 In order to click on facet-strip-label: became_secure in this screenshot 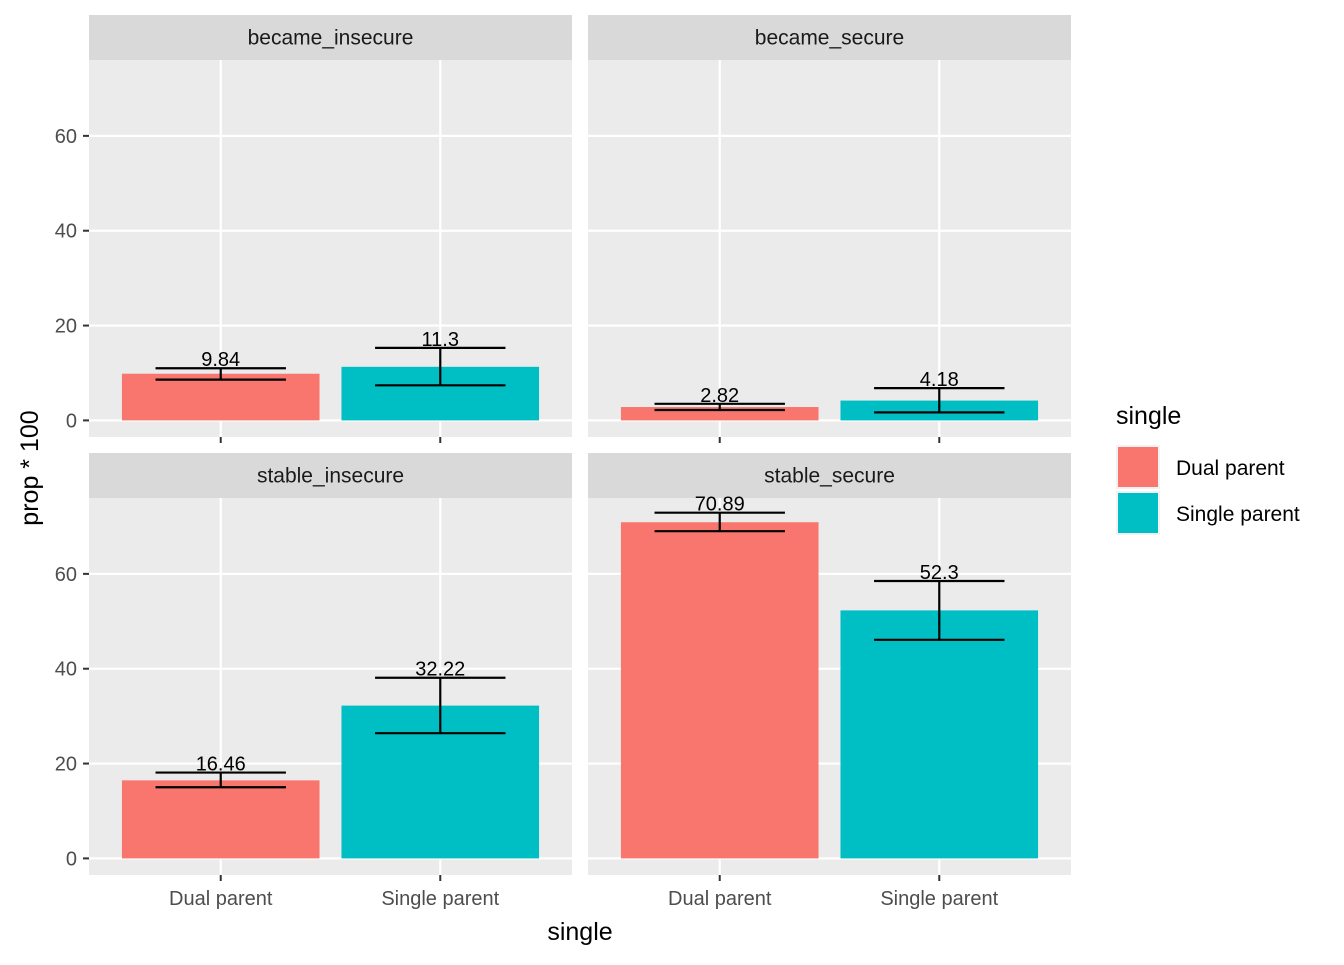, I will do `click(829, 38)`.